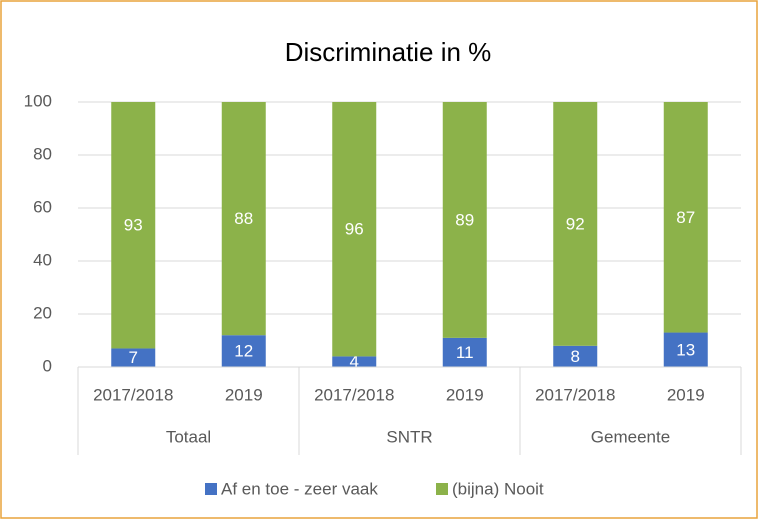  I want to click on group-label: Totaal, so click(188, 436).